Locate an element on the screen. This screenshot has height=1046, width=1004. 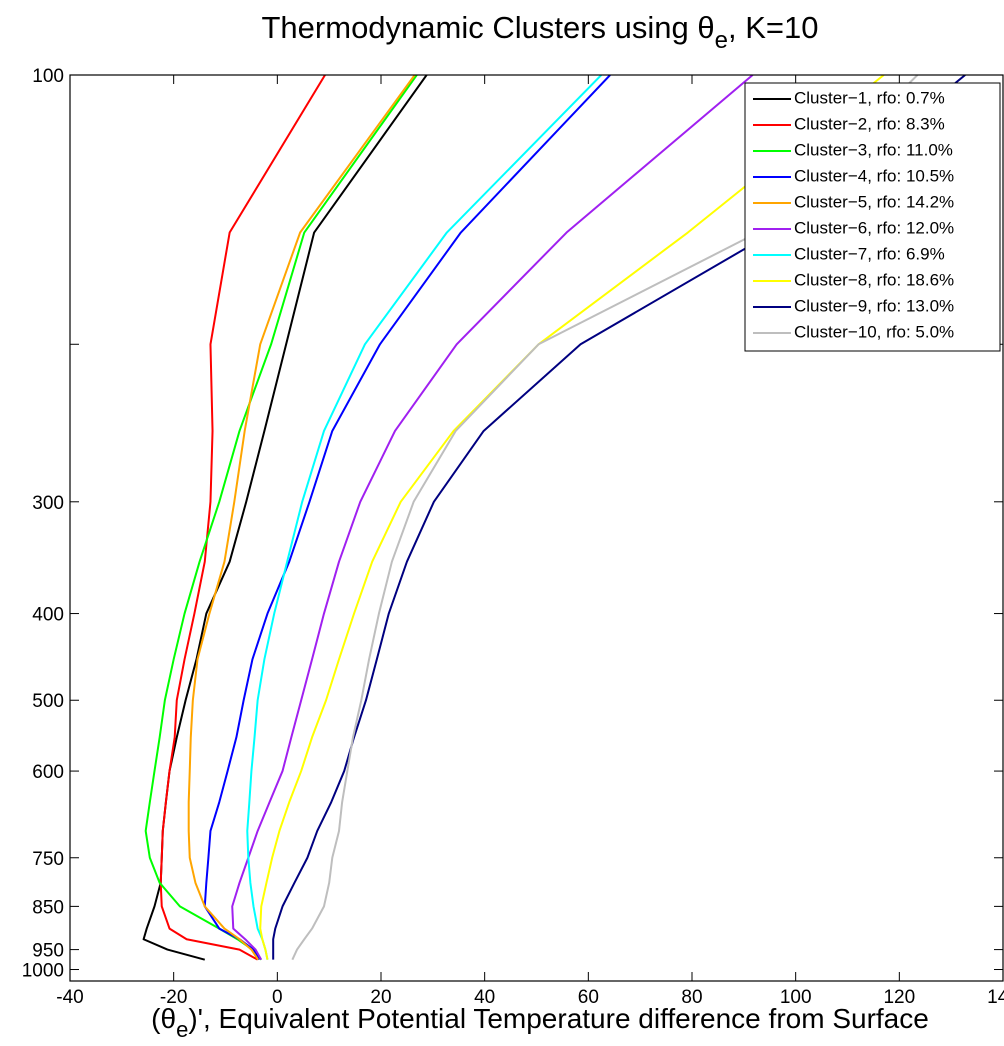
legend-label: Cluster−4, rfo: 10.5% is located at coordinates (874, 175).